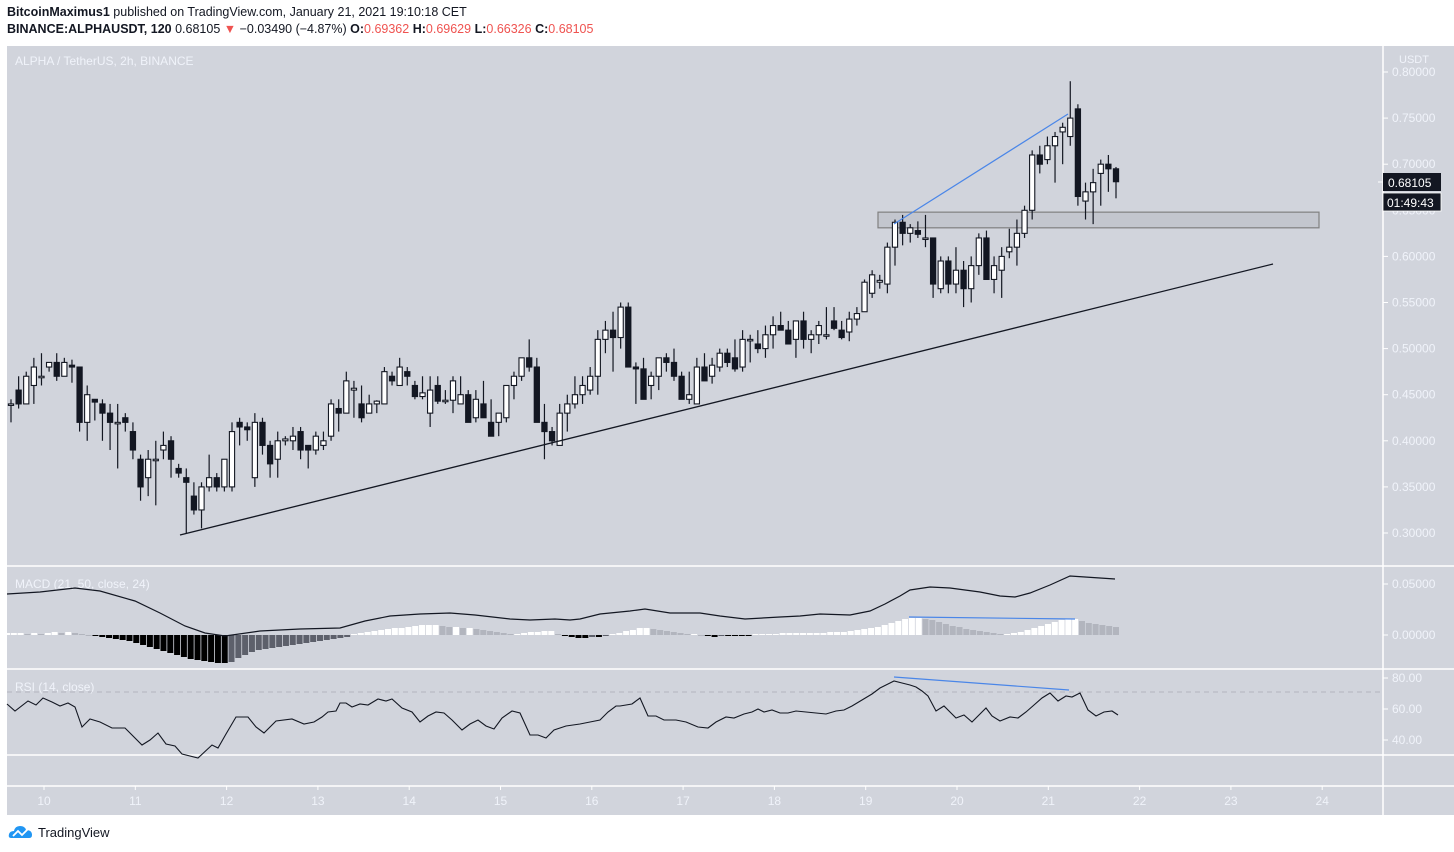 This screenshot has height=852, width=1454. I want to click on macd-histogram, so click(561, 640).